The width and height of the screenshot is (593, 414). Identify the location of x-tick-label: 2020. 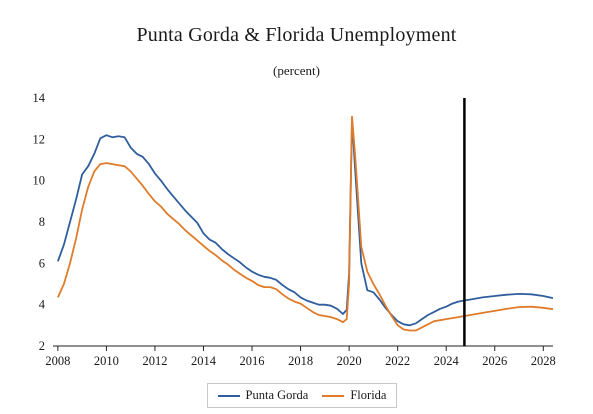
(349, 361).